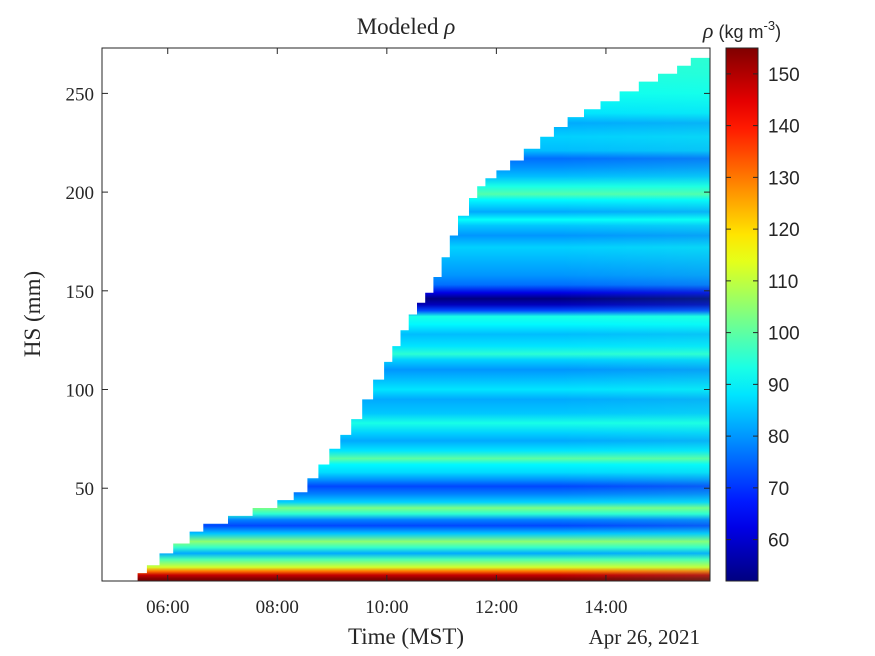  I want to click on colorbar-frame, so click(742, 314).